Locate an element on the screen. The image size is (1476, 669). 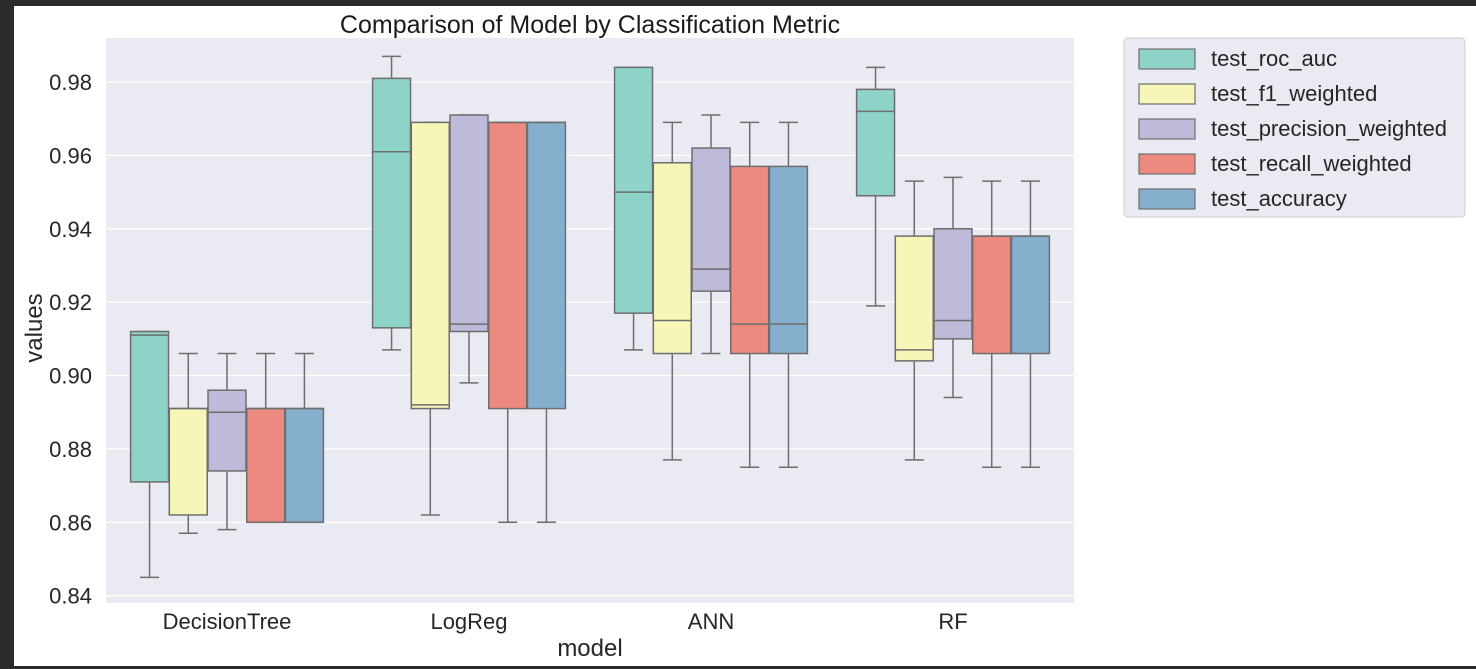
legend-label: test_precision_weighted is located at coordinates (1329, 128).